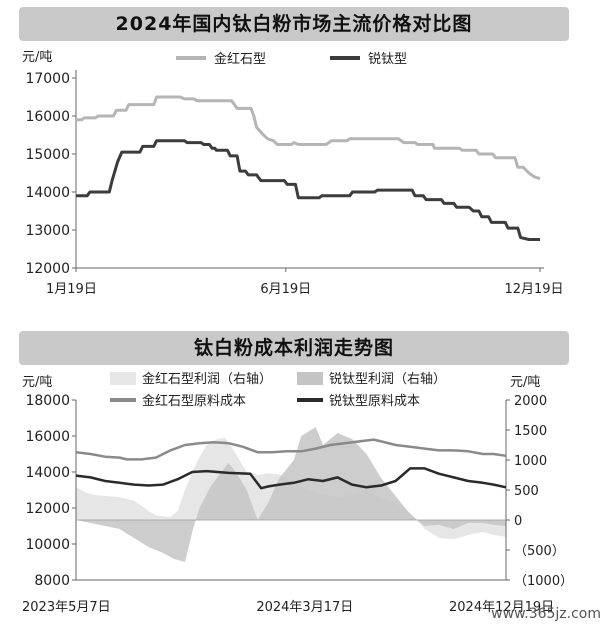  I want to click on chart2-x-tick-label: 2023年5月7日, so click(66, 607).